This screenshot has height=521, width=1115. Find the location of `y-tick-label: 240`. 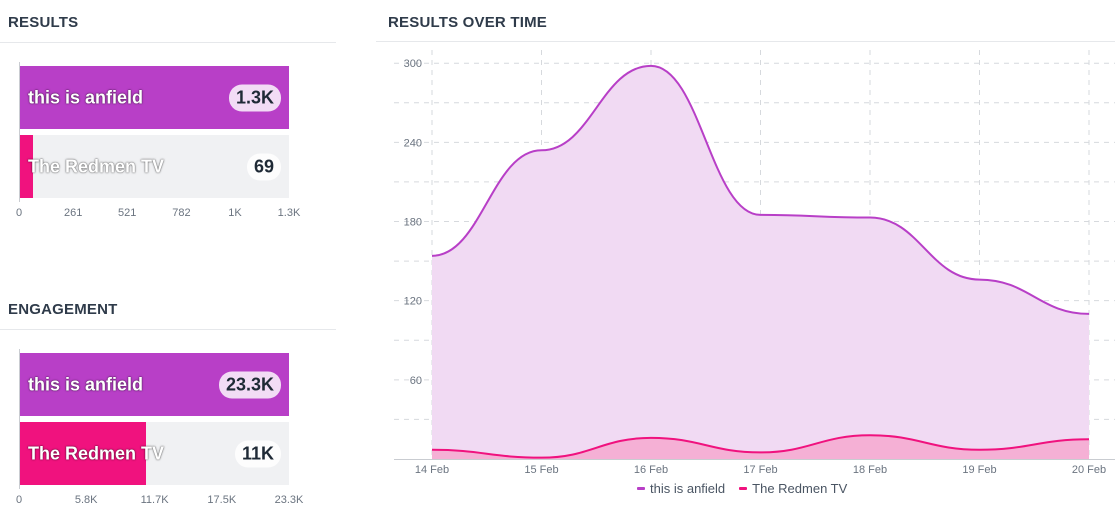

y-tick-label: 240 is located at coordinates (413, 143).